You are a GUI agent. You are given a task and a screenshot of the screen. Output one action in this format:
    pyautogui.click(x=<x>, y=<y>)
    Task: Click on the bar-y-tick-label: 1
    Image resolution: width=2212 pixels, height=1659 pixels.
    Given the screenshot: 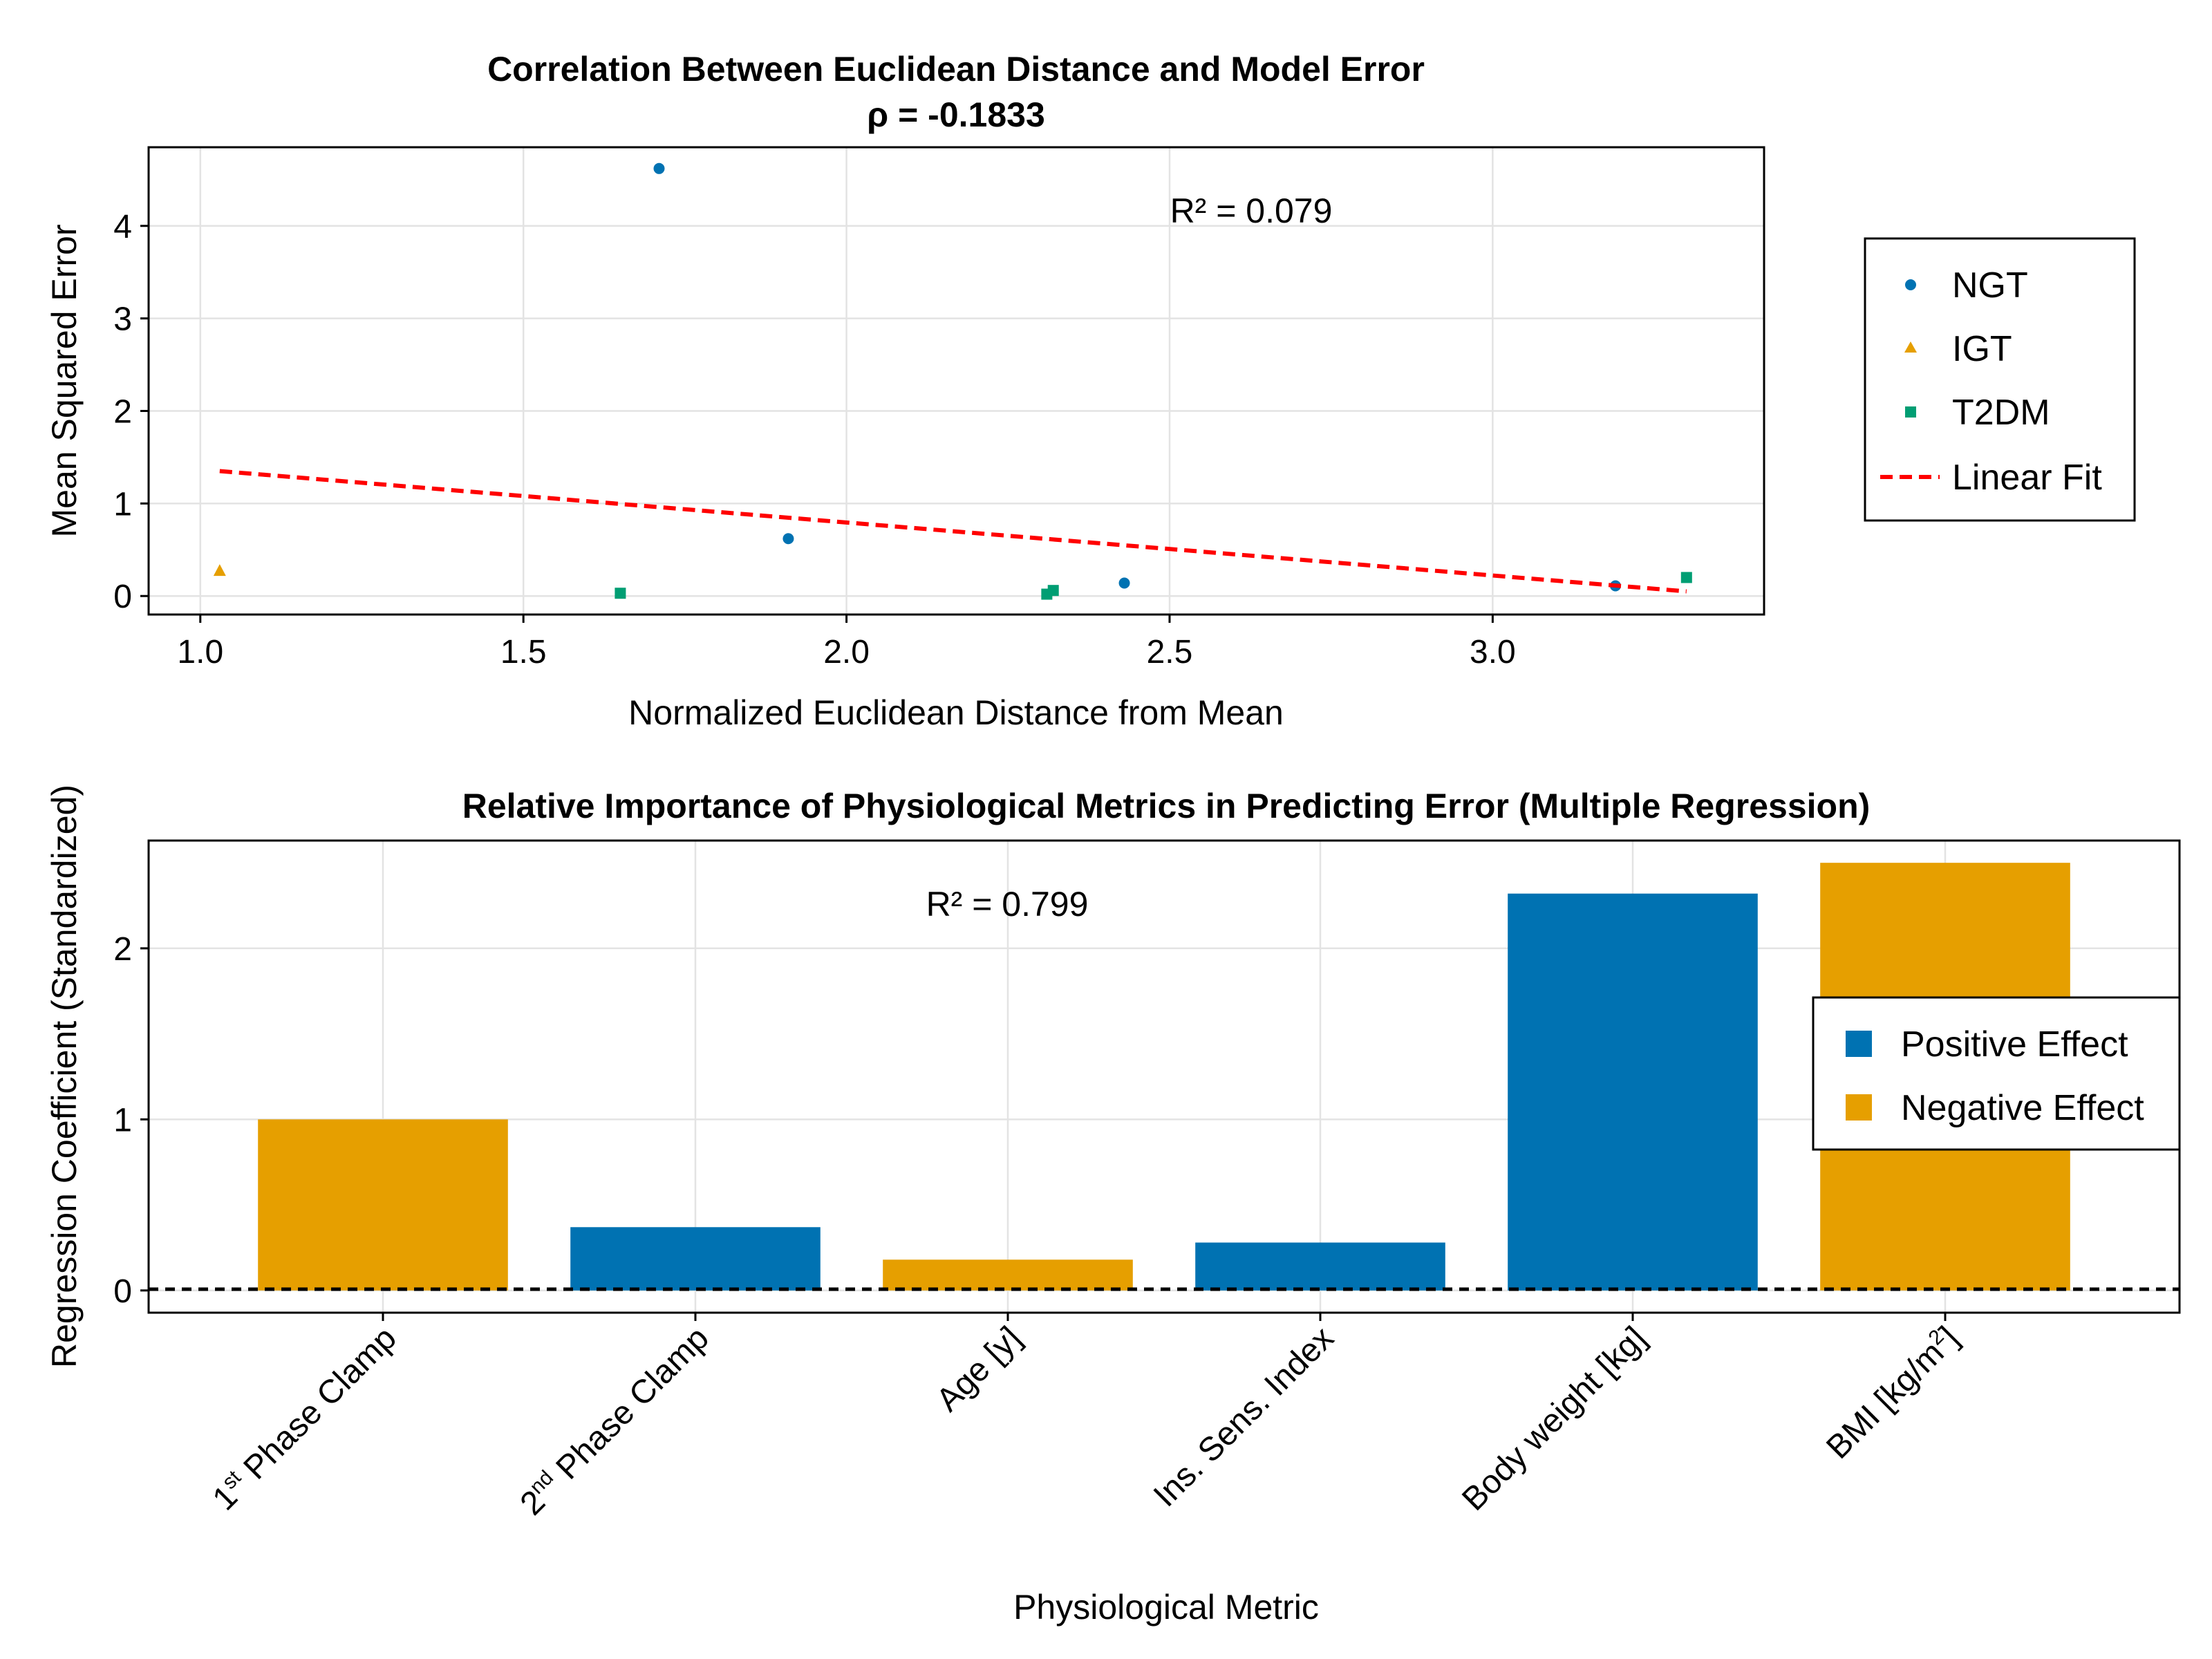 What is the action you would take?
    pyautogui.click(x=123, y=1120)
    